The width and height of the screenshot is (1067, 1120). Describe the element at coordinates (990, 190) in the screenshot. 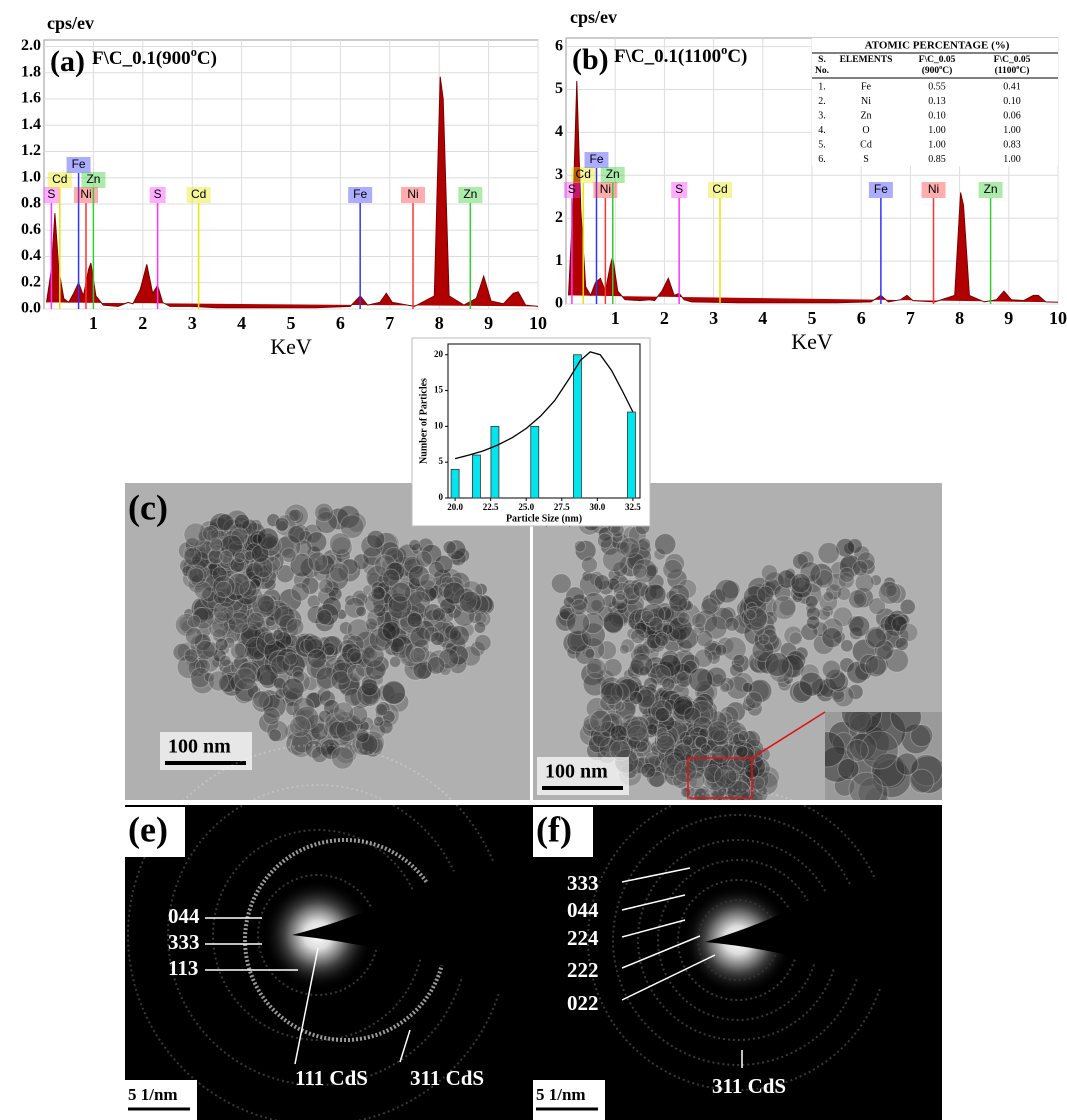

I see `element-tag` at that location.